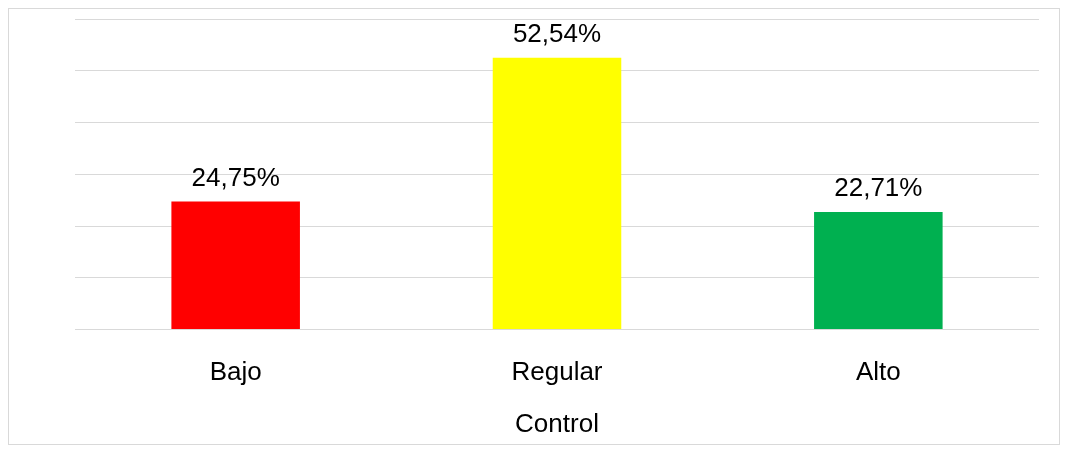  What do you see at coordinates (235, 371) in the screenshot?
I see `x-tick-label: Bajo` at bounding box center [235, 371].